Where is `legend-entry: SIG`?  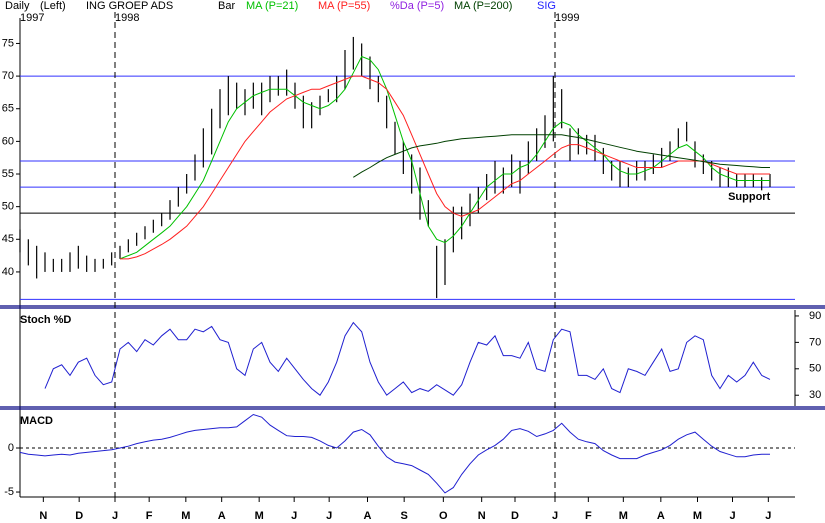 legend-entry: SIG is located at coordinates (546, 6).